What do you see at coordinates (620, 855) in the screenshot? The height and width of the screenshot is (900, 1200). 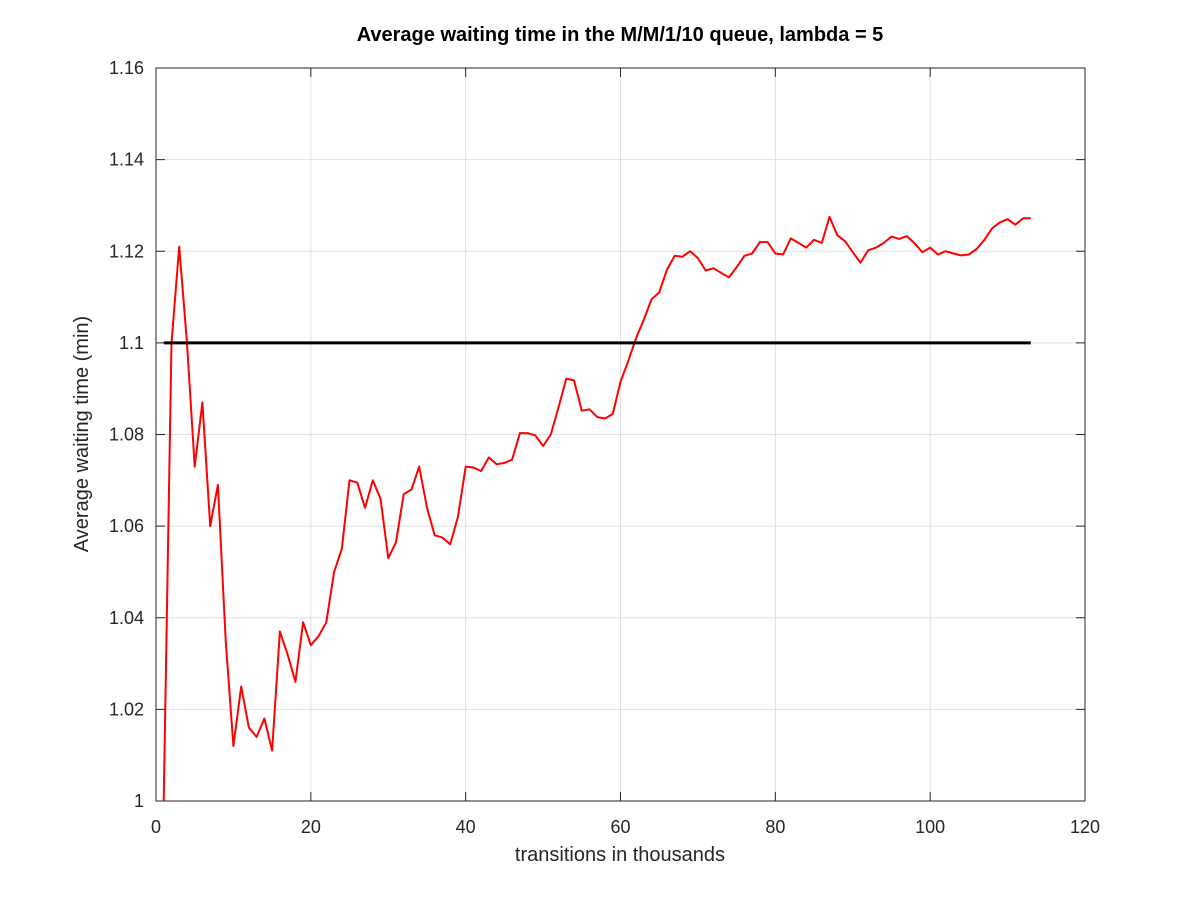 I see `x-axis-label: transitions in thousands` at bounding box center [620, 855].